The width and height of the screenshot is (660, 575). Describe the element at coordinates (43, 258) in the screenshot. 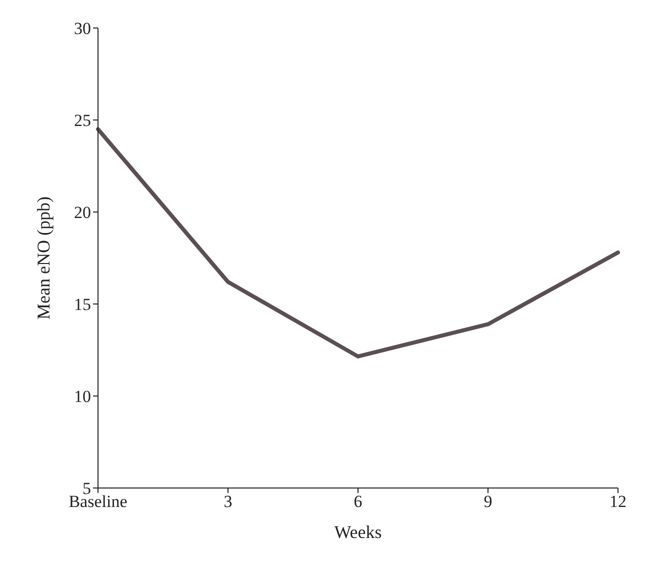

I see `y-axis-title: Mean eNO (ppb)` at that location.